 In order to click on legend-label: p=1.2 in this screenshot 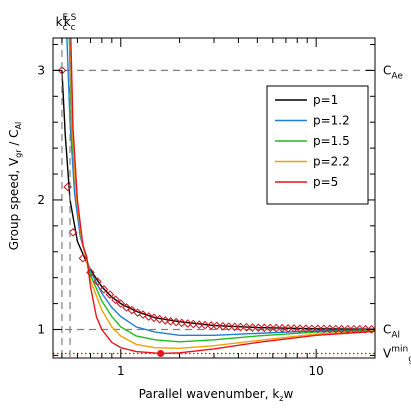, I will do `click(331, 121)`.